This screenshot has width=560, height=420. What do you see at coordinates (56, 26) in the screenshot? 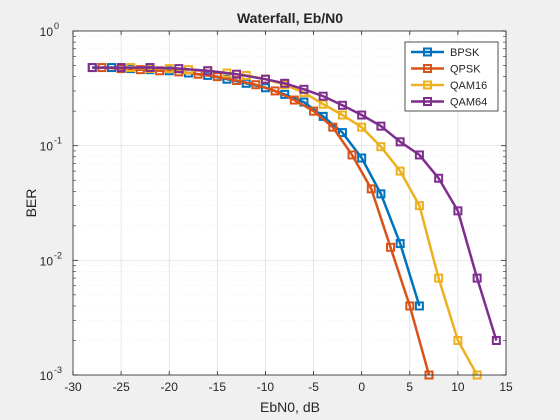
I see `y-tick-exponent: 0` at bounding box center [56, 26].